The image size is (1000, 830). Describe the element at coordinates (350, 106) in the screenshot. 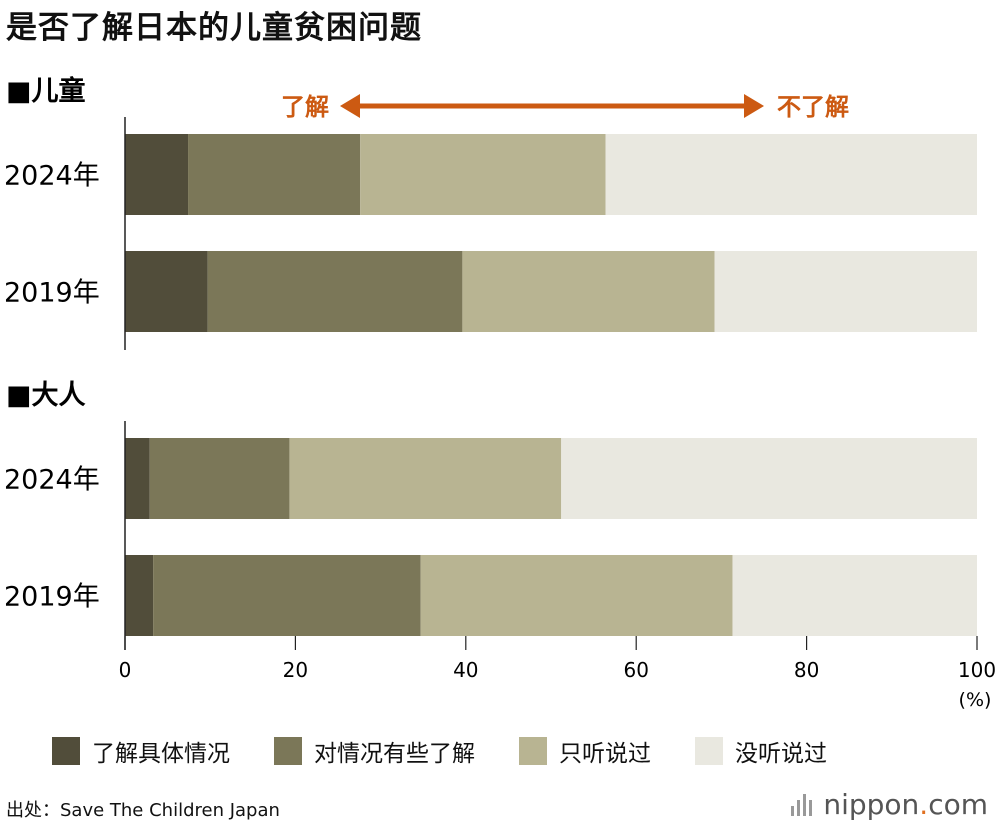

I see `arrow-left-head` at that location.